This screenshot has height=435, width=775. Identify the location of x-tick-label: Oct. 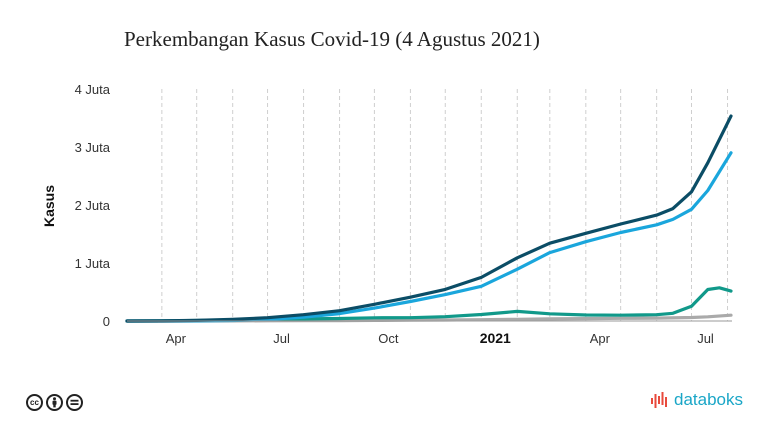
(388, 338).